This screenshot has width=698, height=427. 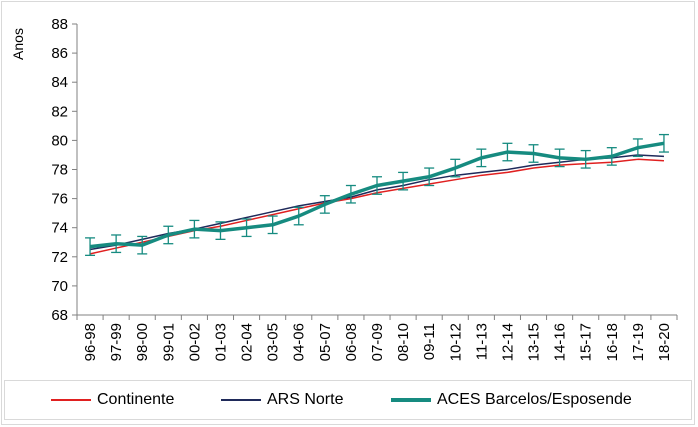 I want to click on y-tick-label: 82, so click(x=59, y=111).